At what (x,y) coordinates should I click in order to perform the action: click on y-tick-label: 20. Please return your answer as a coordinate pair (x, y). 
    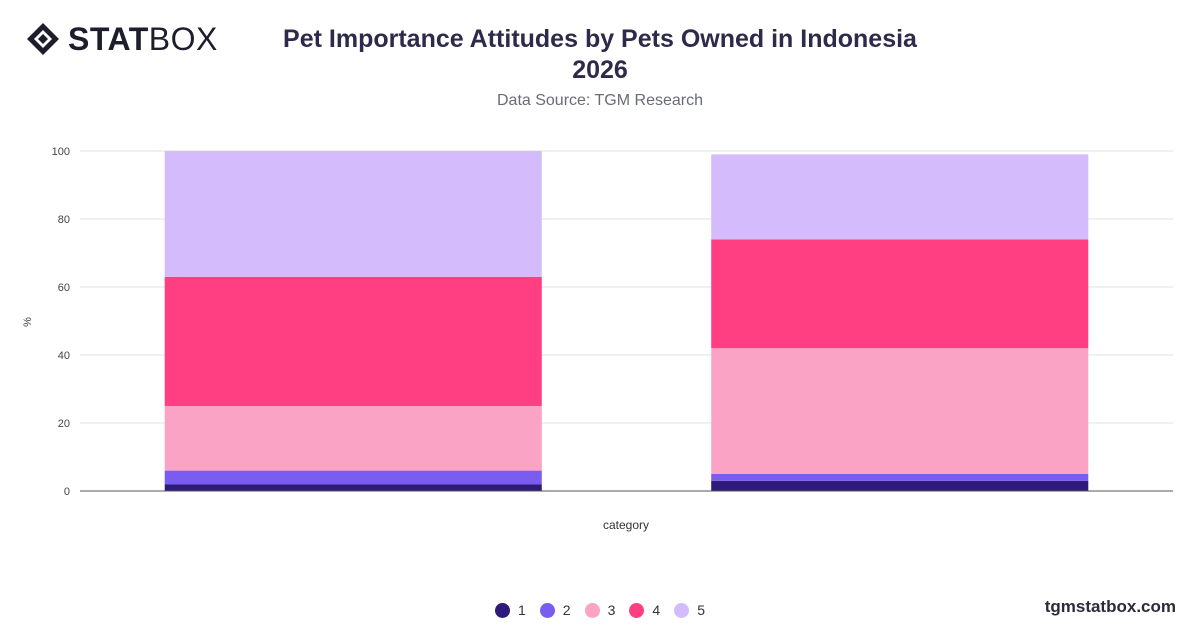
    Looking at the image, I should click on (64, 424).